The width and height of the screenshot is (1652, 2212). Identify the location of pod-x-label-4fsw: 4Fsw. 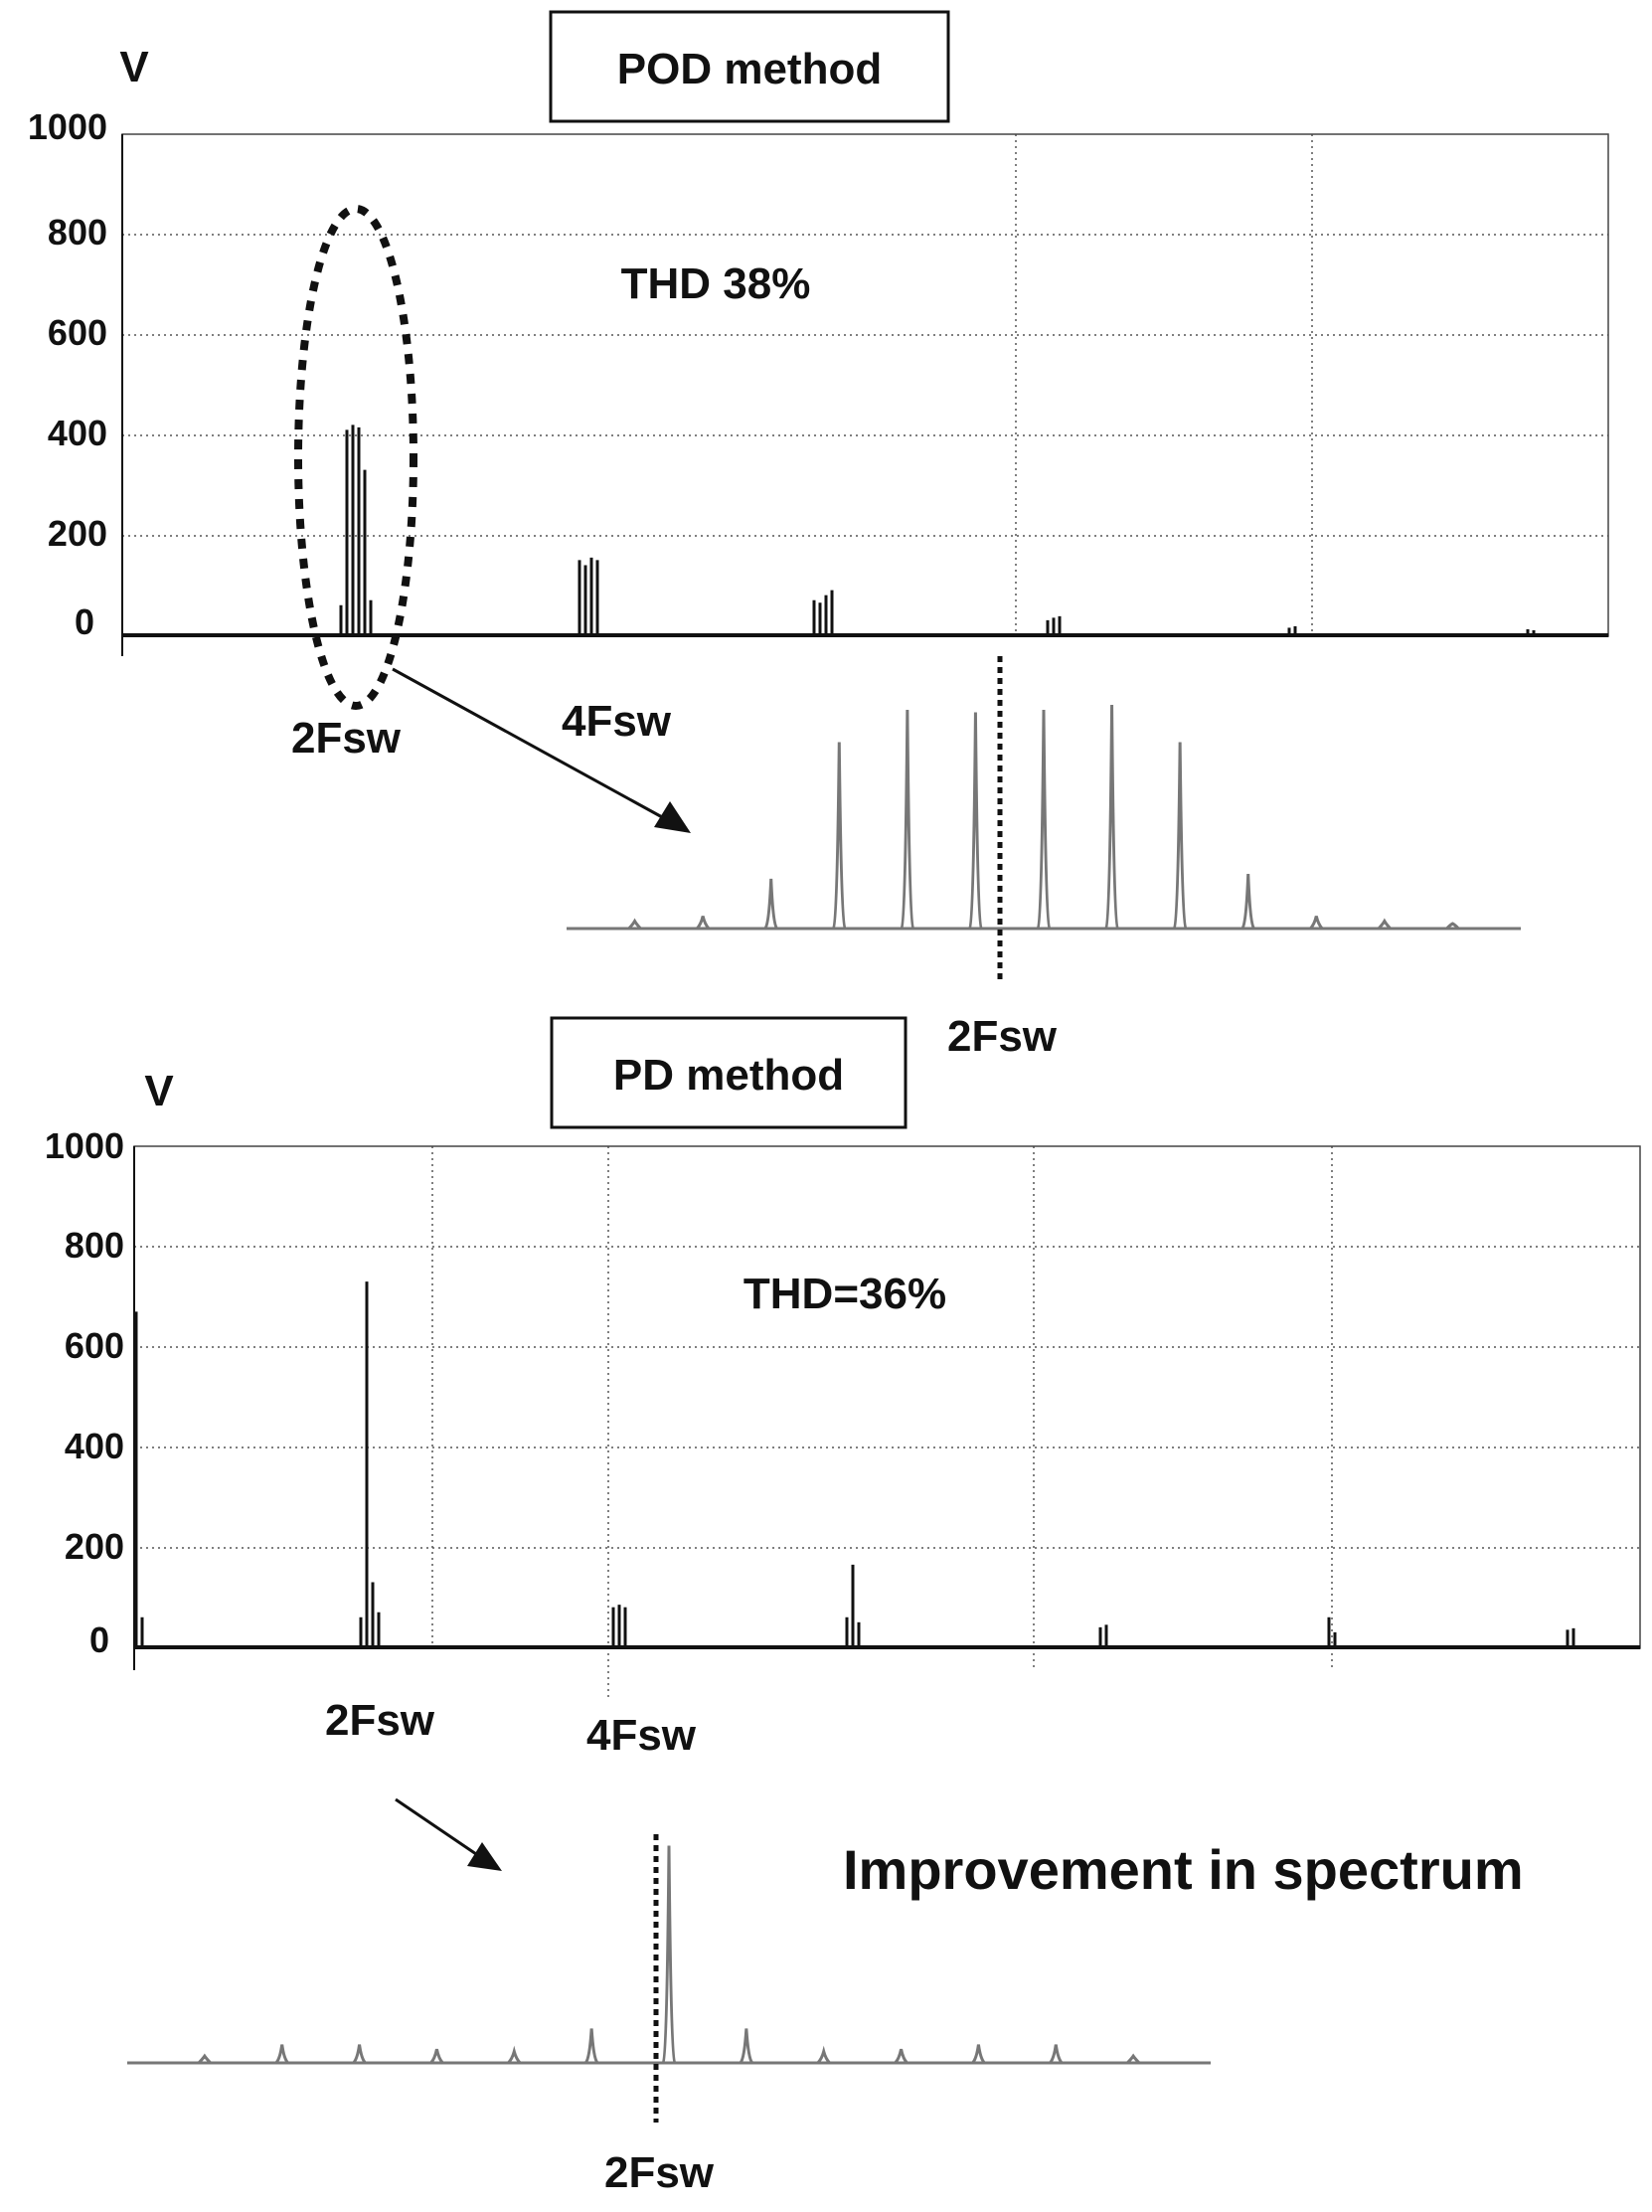
(617, 721).